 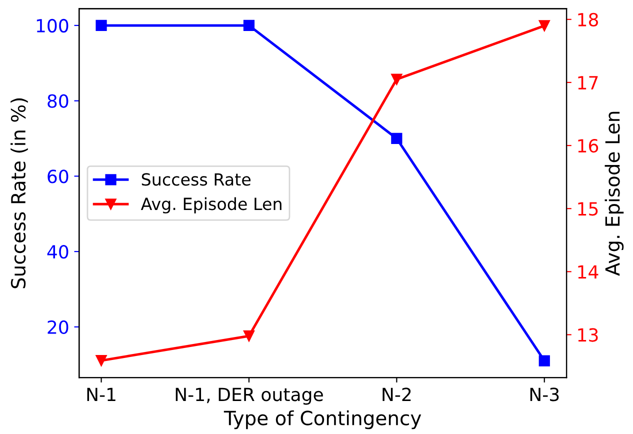 I want to click on y-tick-label: 20, so click(x=58, y=327).